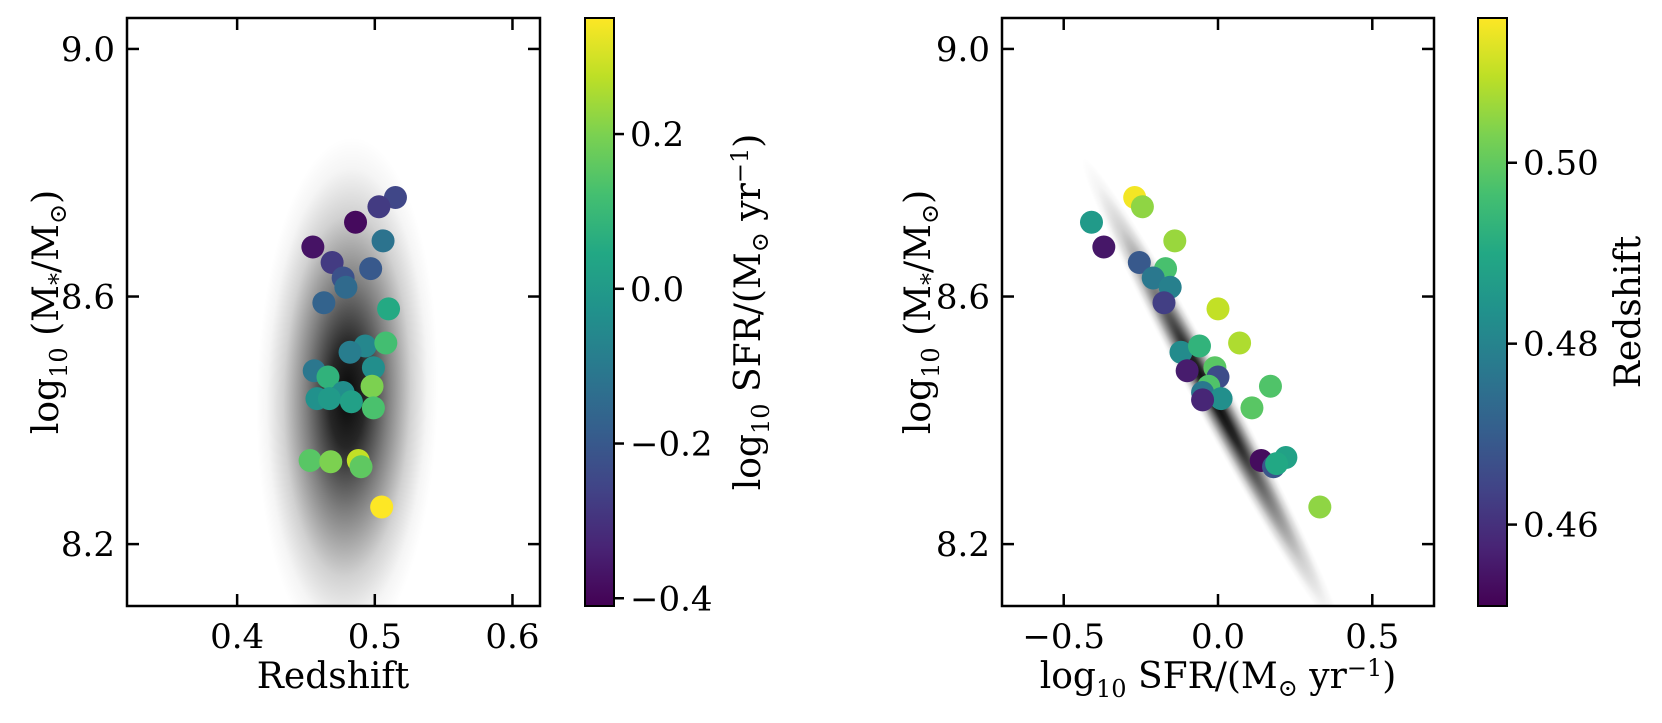 The image size is (1662, 723). Describe the element at coordinates (1561, 164) in the screenshot. I see `right-colorbar-tick-label: 0.50` at that location.